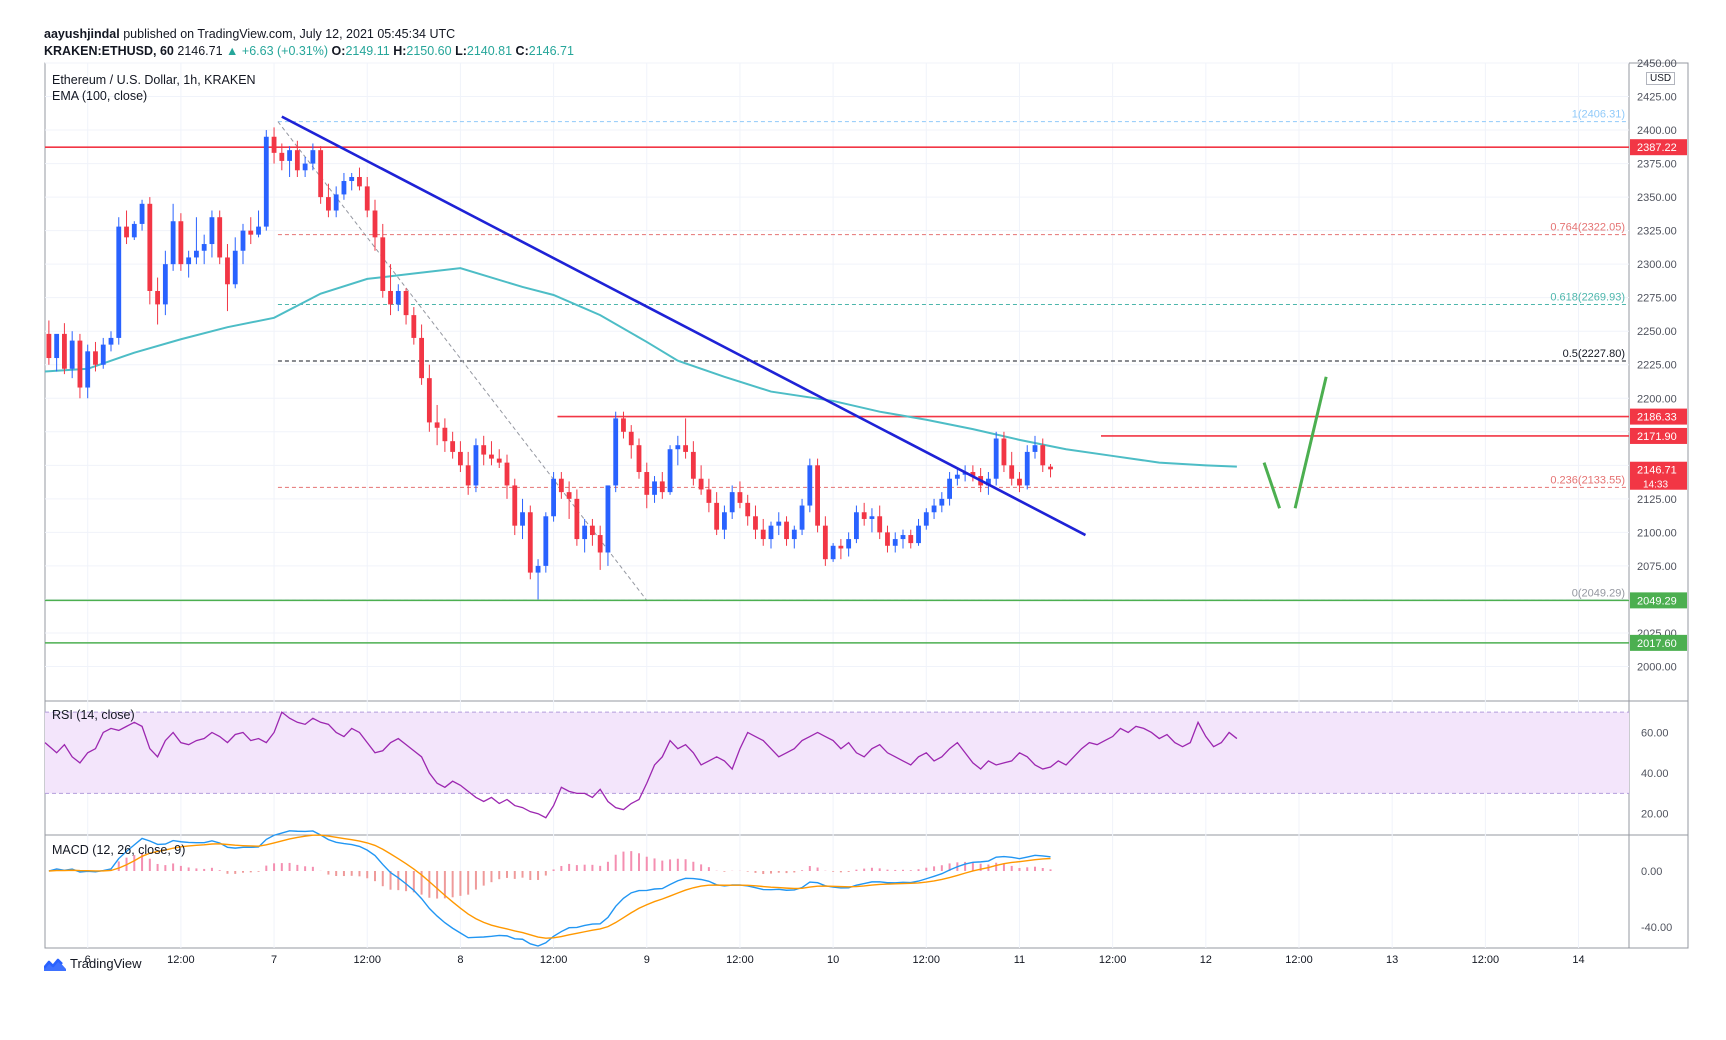 The height and width of the screenshot is (1040, 1726). What do you see at coordinates (119, 850) in the screenshot?
I see `macd-legend: MACD (12, 26, close, 9)` at bounding box center [119, 850].